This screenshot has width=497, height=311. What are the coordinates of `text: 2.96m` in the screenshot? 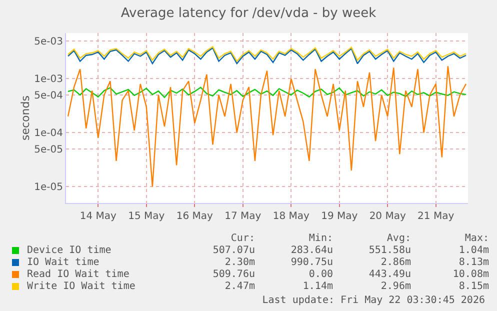 It's located at (395, 287).